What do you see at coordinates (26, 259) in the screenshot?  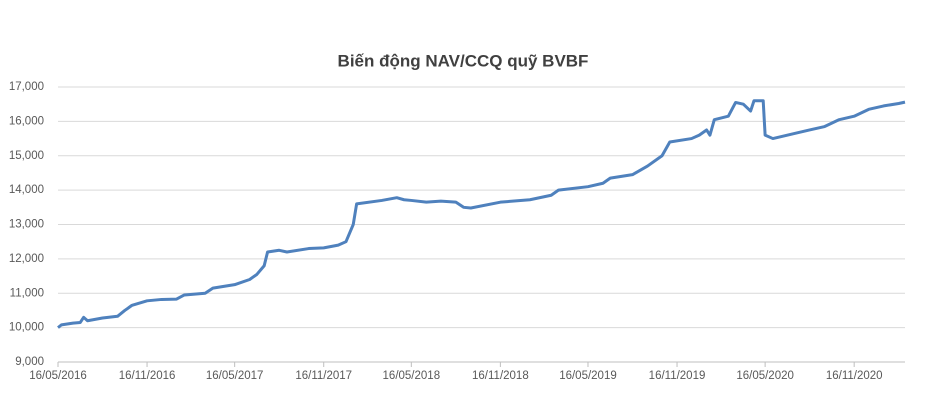 I see `y-tick-label: 12,000` at bounding box center [26, 259].